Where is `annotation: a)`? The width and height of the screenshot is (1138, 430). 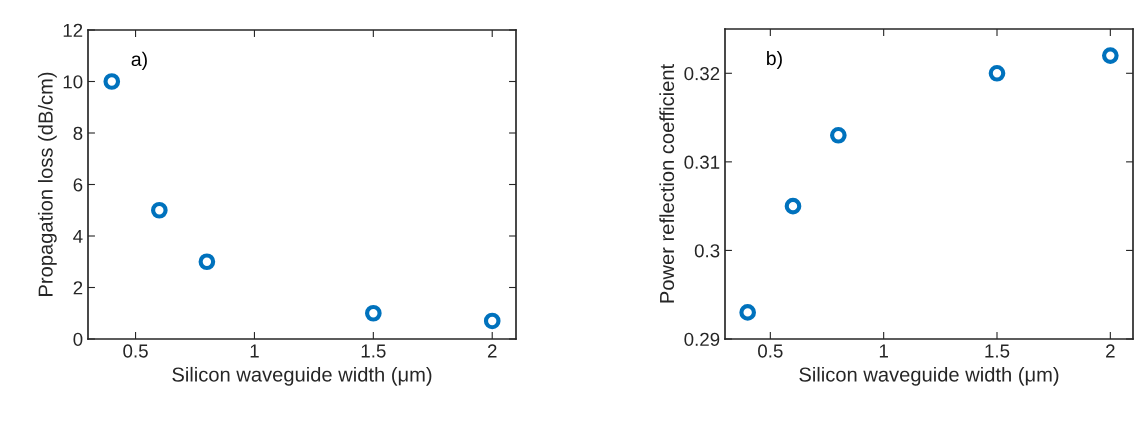 annotation: a) is located at coordinates (139, 60).